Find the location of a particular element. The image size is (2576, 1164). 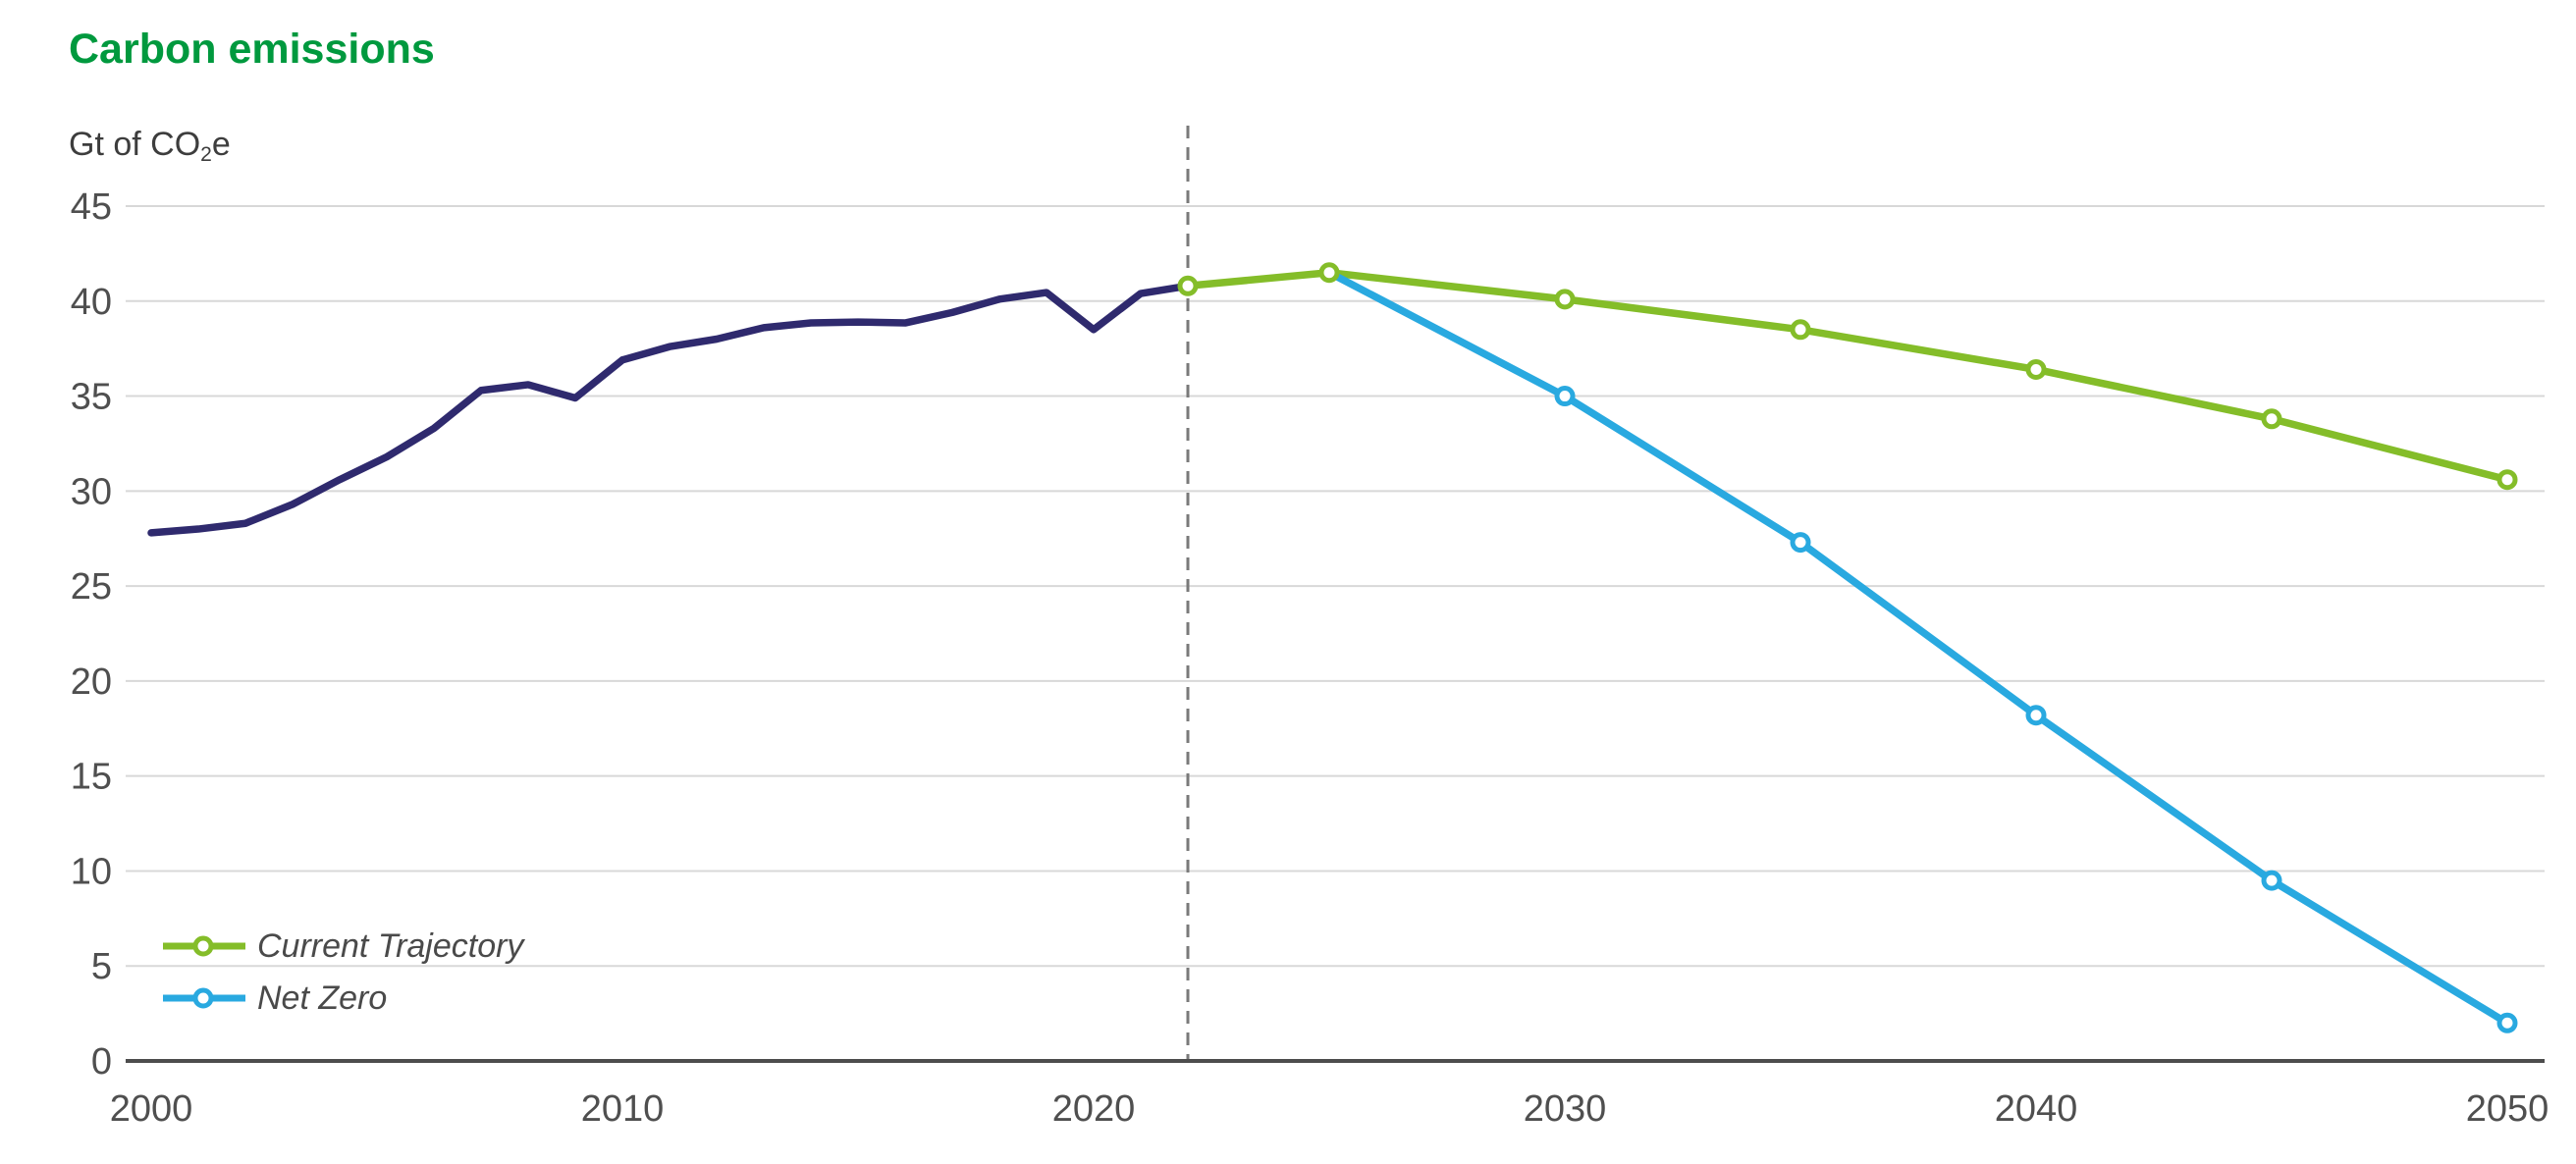

unit-suffix: e is located at coordinates (221, 144).